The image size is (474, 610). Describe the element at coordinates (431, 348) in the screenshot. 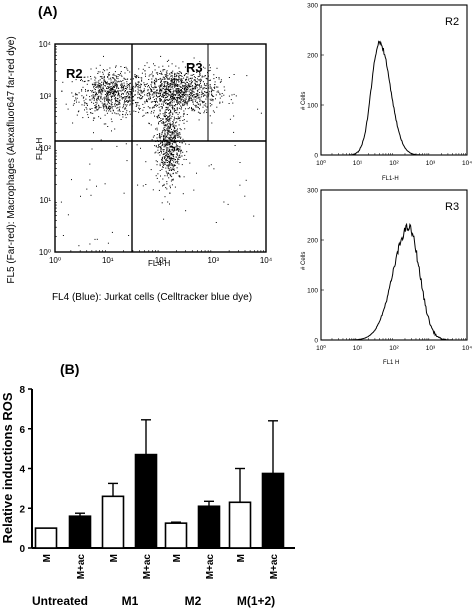

I see `histogram-x-tick-label: 10³` at that location.